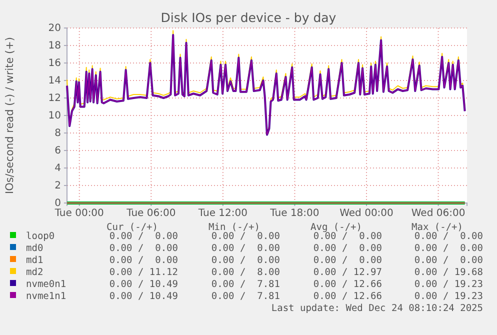  What do you see at coordinates (248, 17) in the screenshot?
I see `chart-title: Disk IOs per device - by day` at bounding box center [248, 17].